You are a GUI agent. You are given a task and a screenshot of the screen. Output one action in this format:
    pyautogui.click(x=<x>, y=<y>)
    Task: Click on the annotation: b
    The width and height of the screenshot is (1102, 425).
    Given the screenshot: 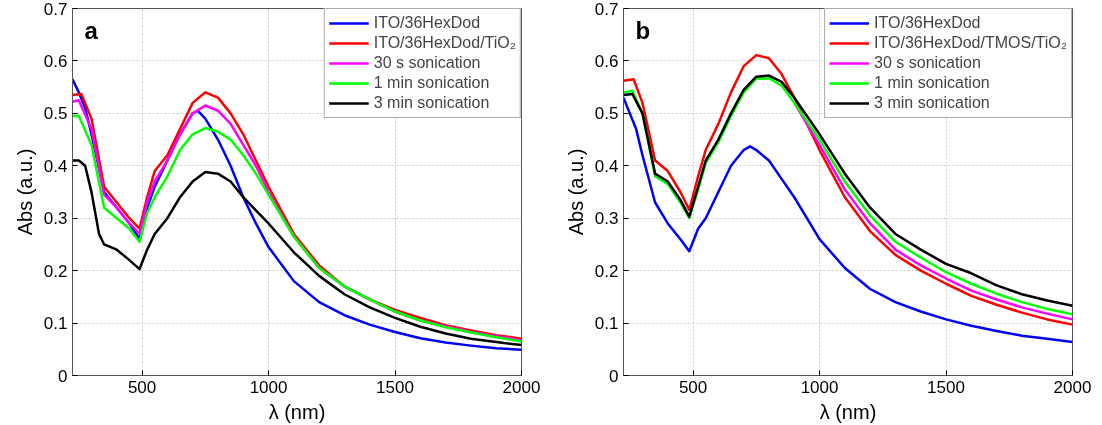 What is the action you would take?
    pyautogui.click(x=643, y=30)
    